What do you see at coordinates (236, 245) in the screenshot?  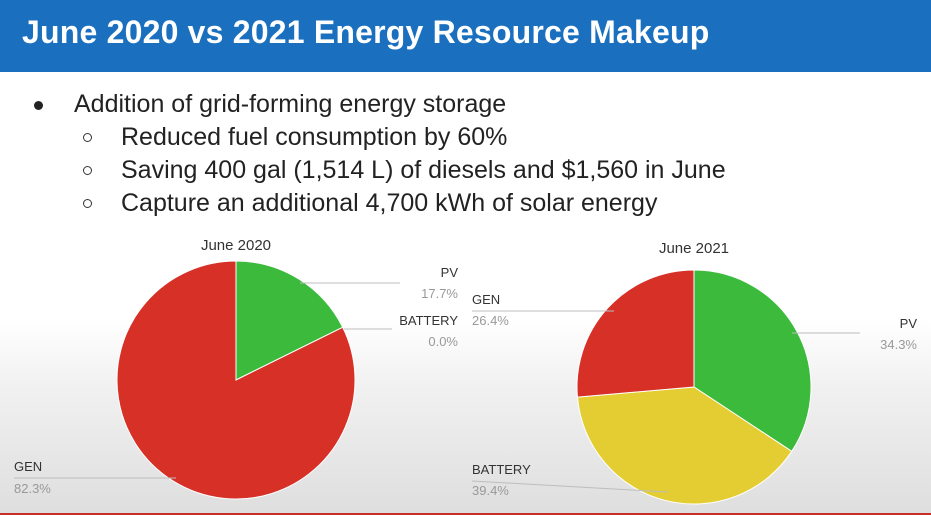 I see `chart-title: June 2020` at bounding box center [236, 245].